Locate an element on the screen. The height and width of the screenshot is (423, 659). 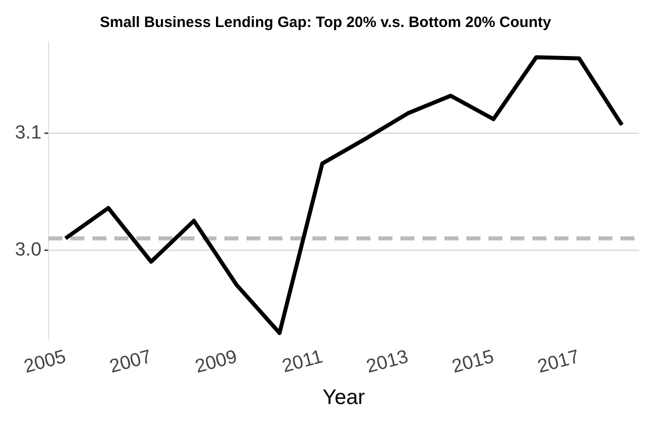
x-tick-label: 2015 is located at coordinates (473, 362).